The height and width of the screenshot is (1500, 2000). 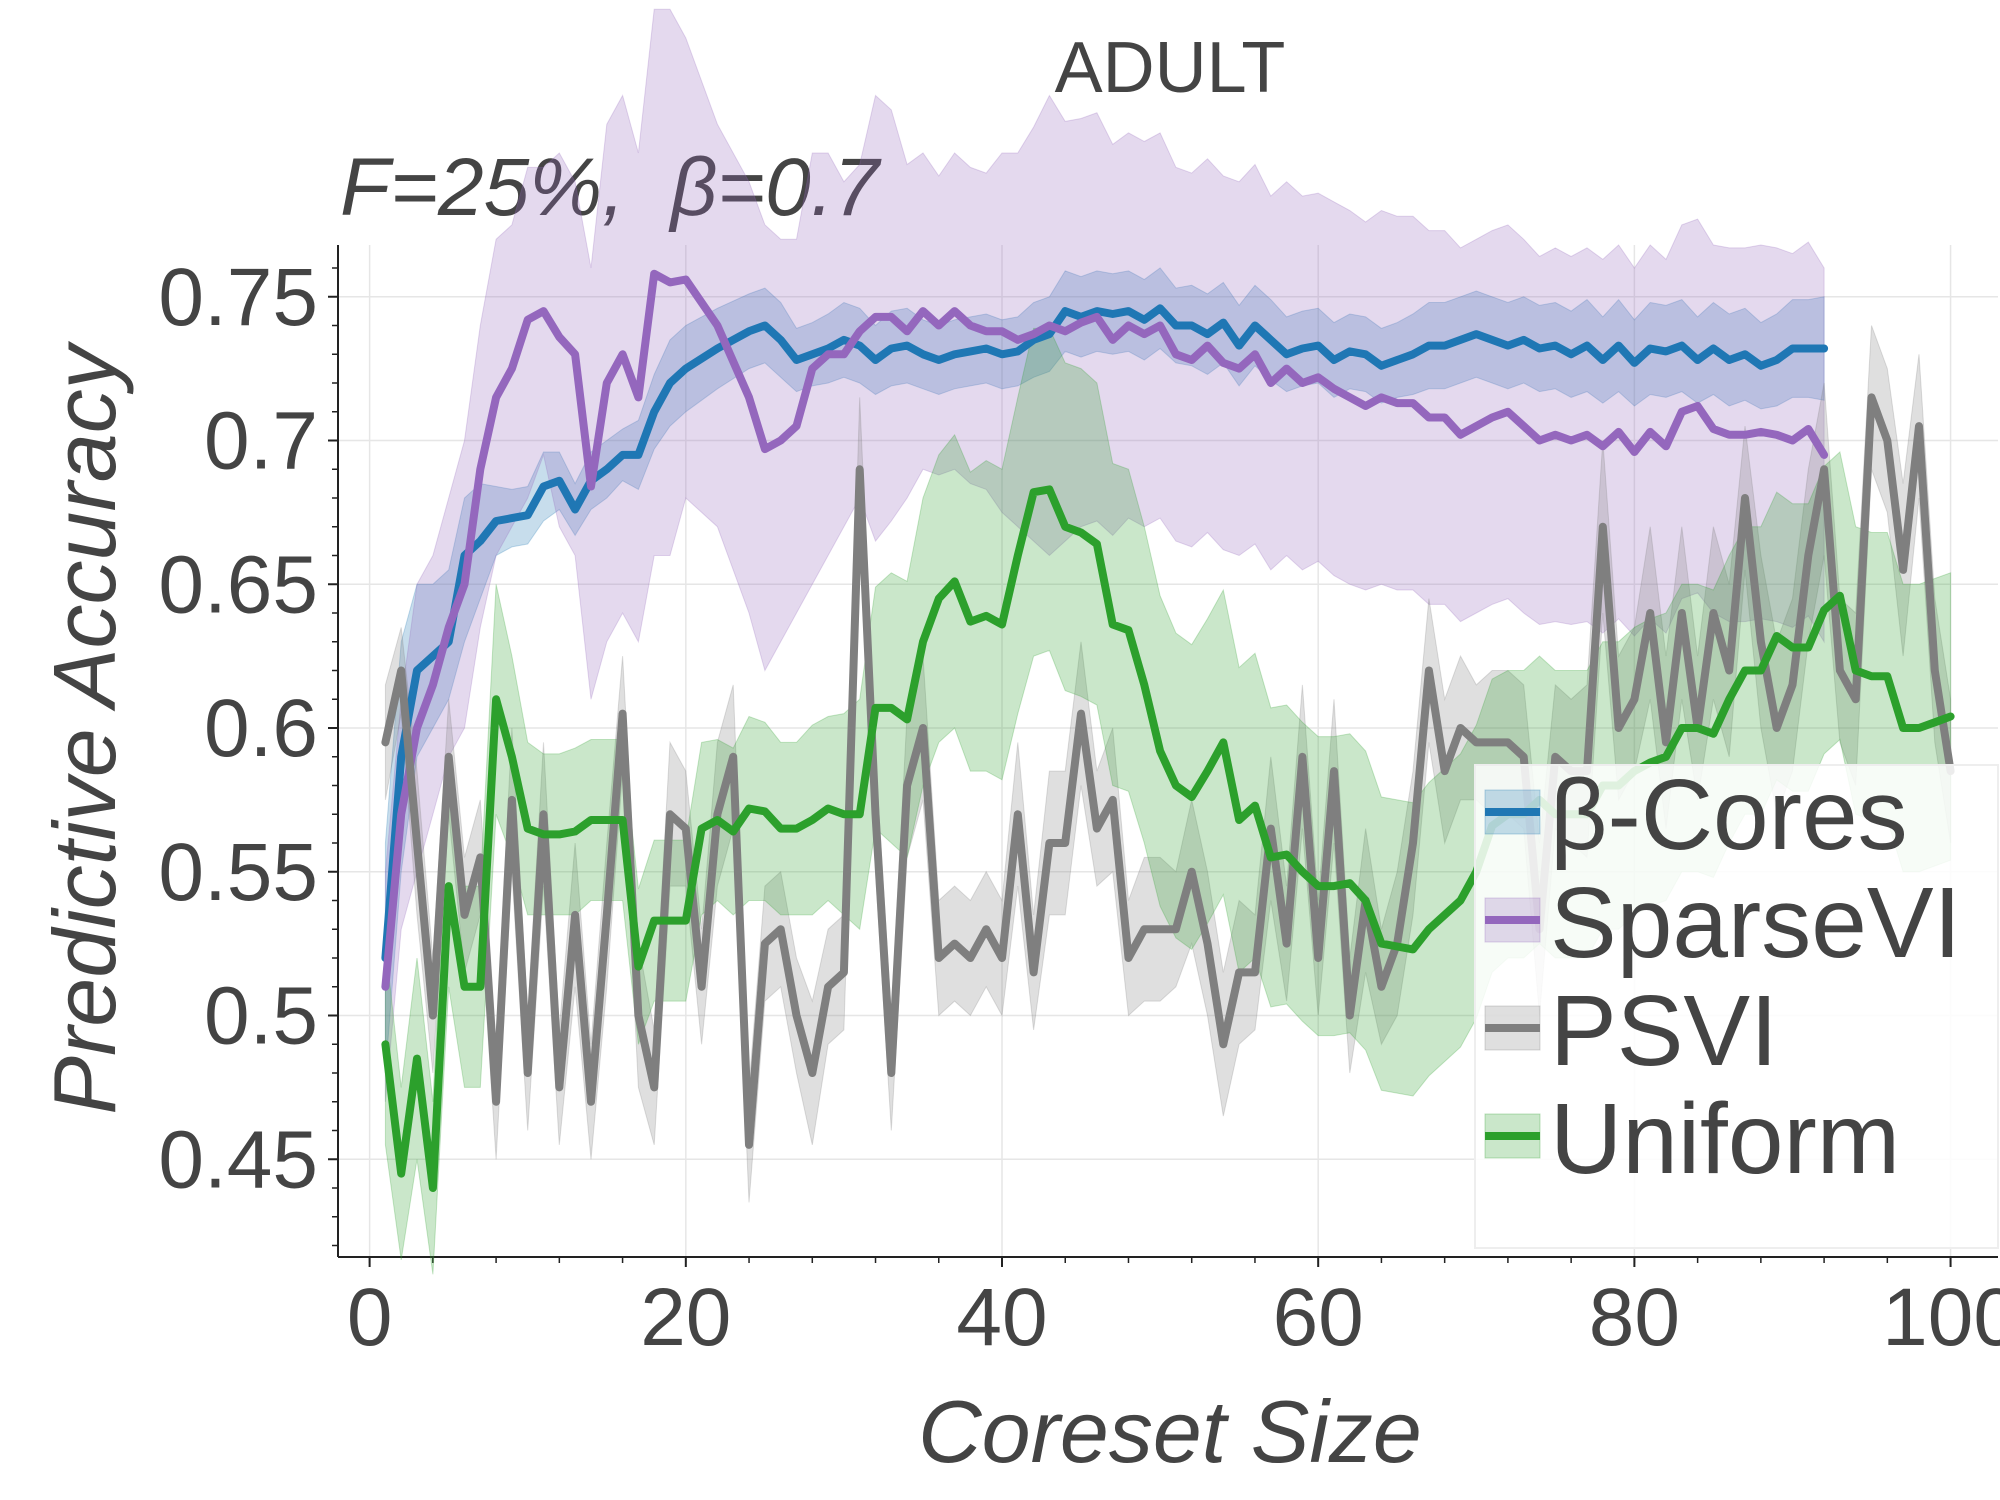 What do you see at coordinates (370, 1317) in the screenshot?
I see `x-tick-label: 0` at bounding box center [370, 1317].